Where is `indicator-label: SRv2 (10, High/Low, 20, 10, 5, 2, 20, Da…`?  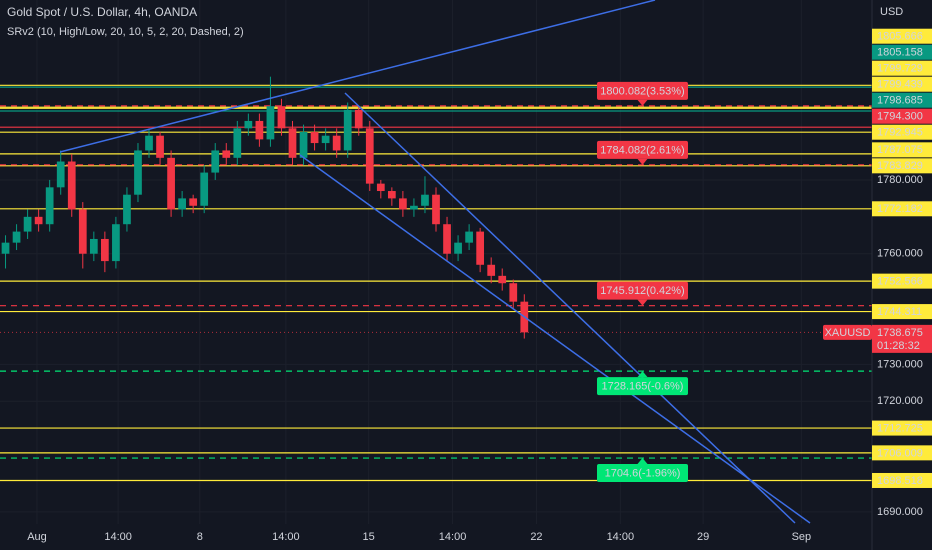 indicator-label: SRv2 (10, High/Low, 20, 10, 5, 2, 20, Da… is located at coordinates (125, 32).